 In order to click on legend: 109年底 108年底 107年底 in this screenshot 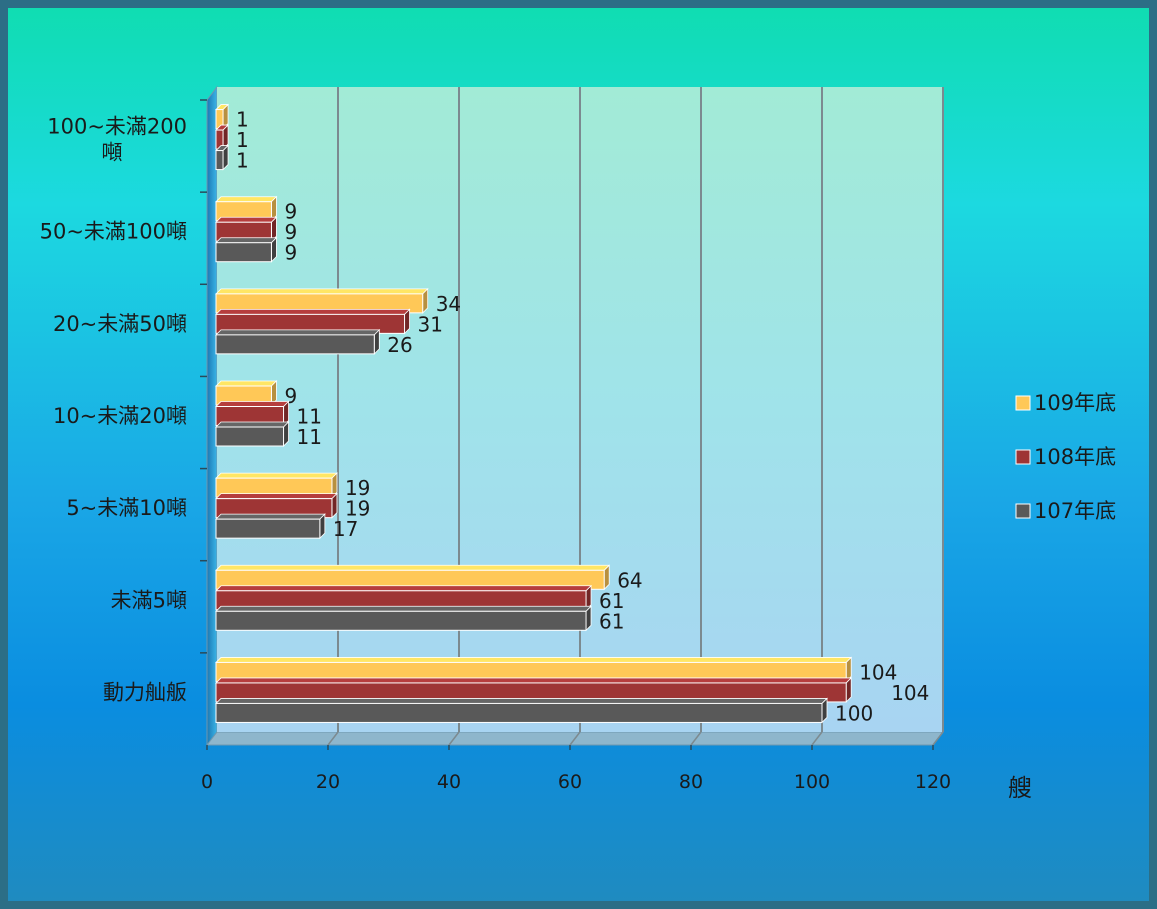, I will do `click(1065, 457)`.